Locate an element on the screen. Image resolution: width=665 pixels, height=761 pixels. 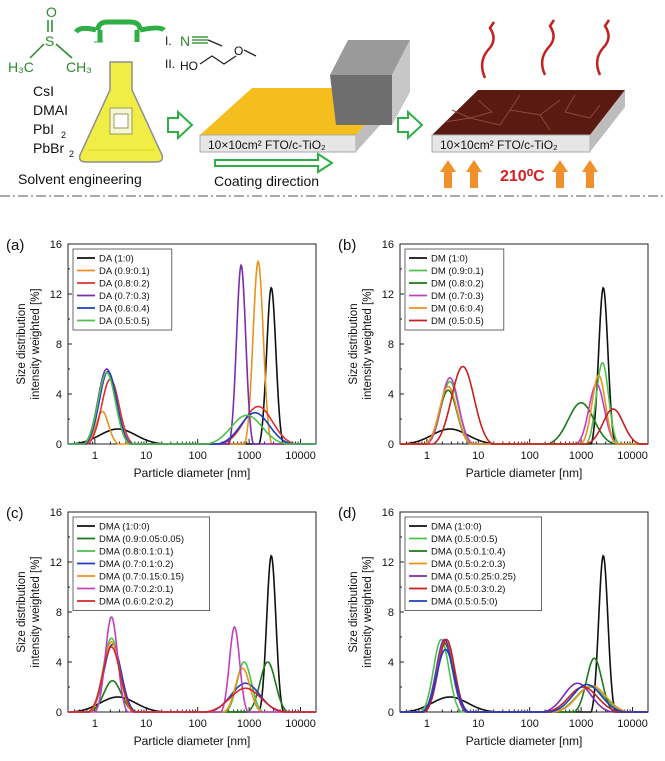
process-arrows is located at coordinates (295, 141).